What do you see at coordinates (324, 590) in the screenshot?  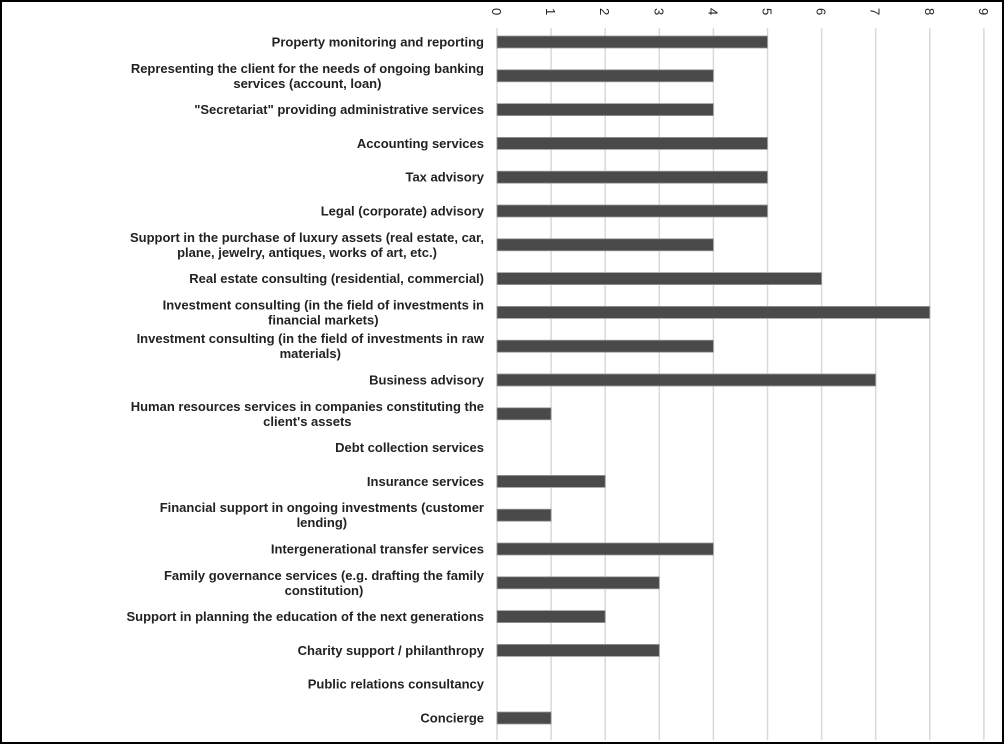 I see `category-label: constitution)` at bounding box center [324, 590].